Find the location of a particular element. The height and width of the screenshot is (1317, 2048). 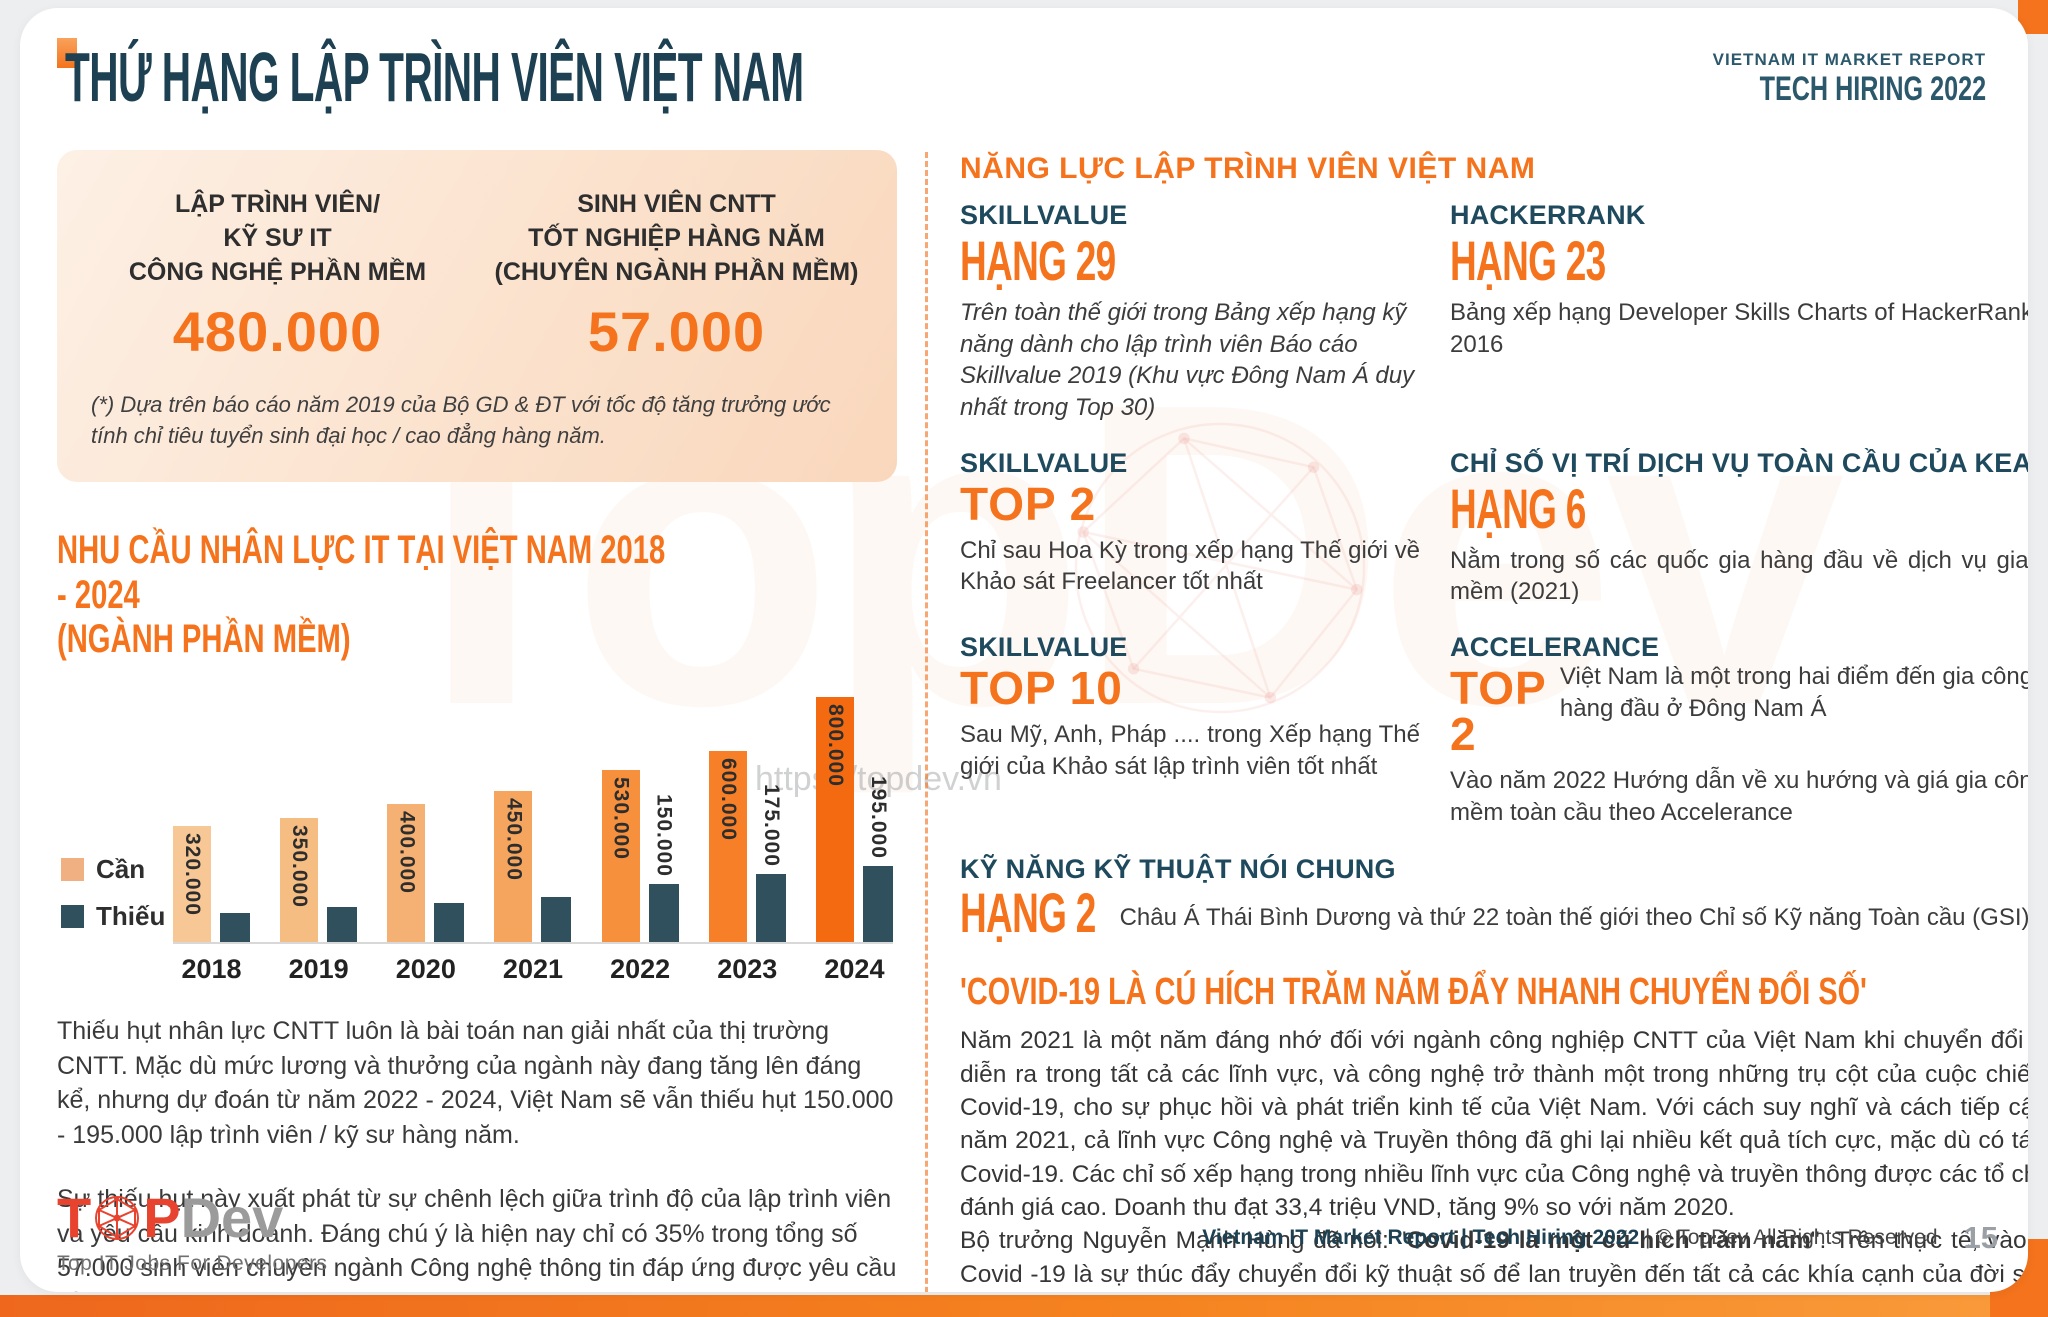

chart-bar-group-2022: 530.000 150.000 2022 is located at coordinates (640, 877).